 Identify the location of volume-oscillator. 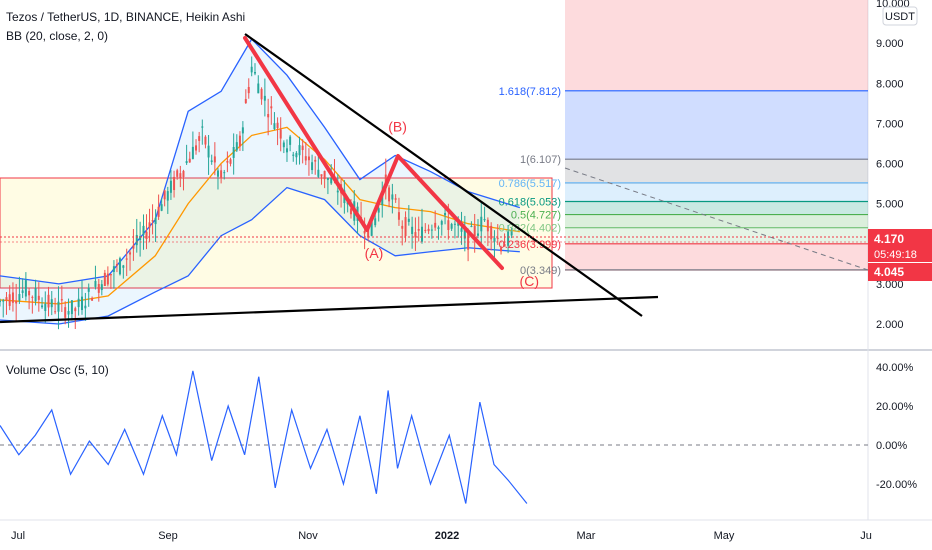
(264, 437).